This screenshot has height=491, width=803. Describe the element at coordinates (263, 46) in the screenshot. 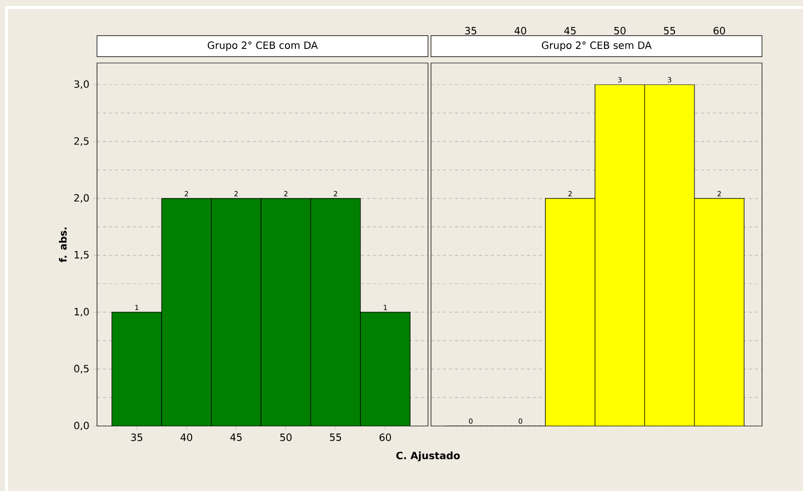

I see `chart-title: Grupo 2° CEB com DA` at that location.